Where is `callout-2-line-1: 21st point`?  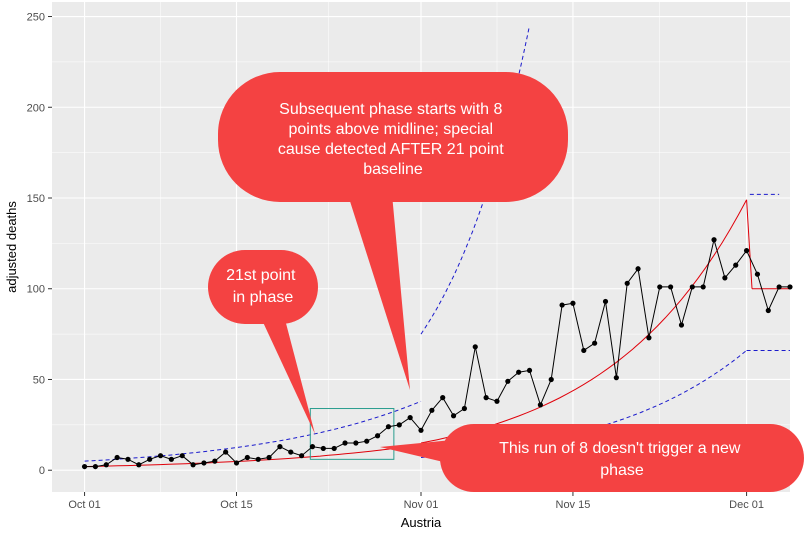
callout-2-line-1: 21st point is located at coordinates (261, 275).